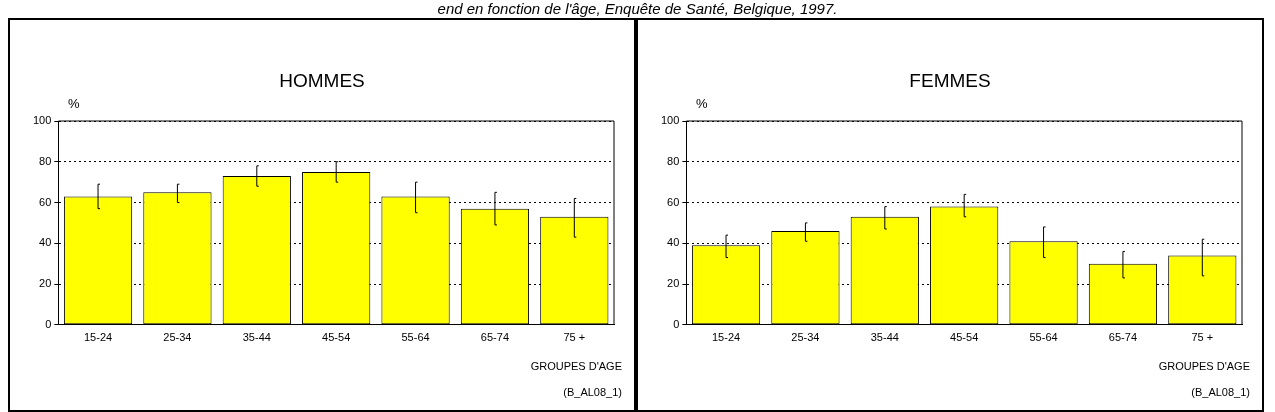  Describe the element at coordinates (322, 81) in the screenshot. I see `chart-title: HOMMES` at that location.